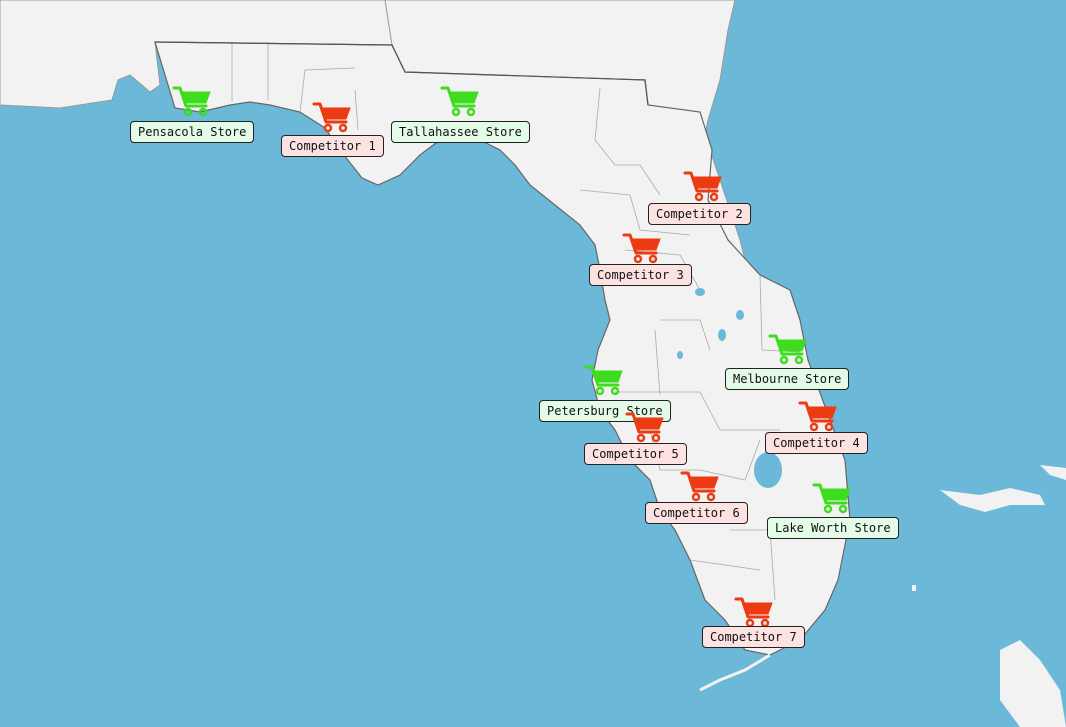 This screenshot has width=1066, height=727. Describe the element at coordinates (696, 513) in the screenshot. I see `competitor-6-label: Competitor 6` at that location.